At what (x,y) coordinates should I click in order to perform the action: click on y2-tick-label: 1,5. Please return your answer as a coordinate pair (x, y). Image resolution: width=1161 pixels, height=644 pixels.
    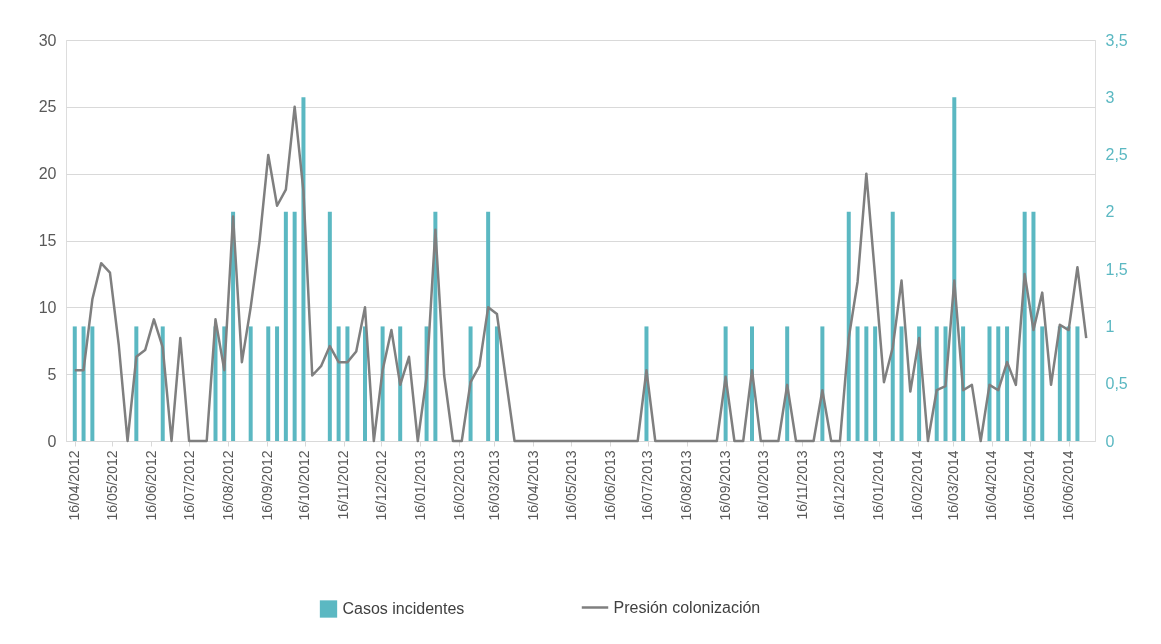
    Looking at the image, I should click on (1116, 269).